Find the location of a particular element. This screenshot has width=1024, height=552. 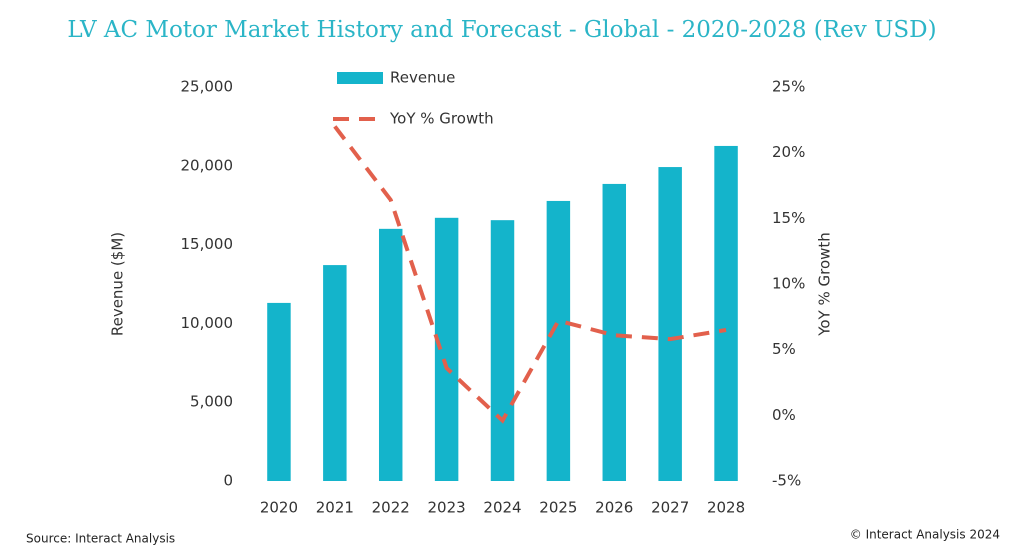

x-tick-label: 2024 is located at coordinates (502, 508).